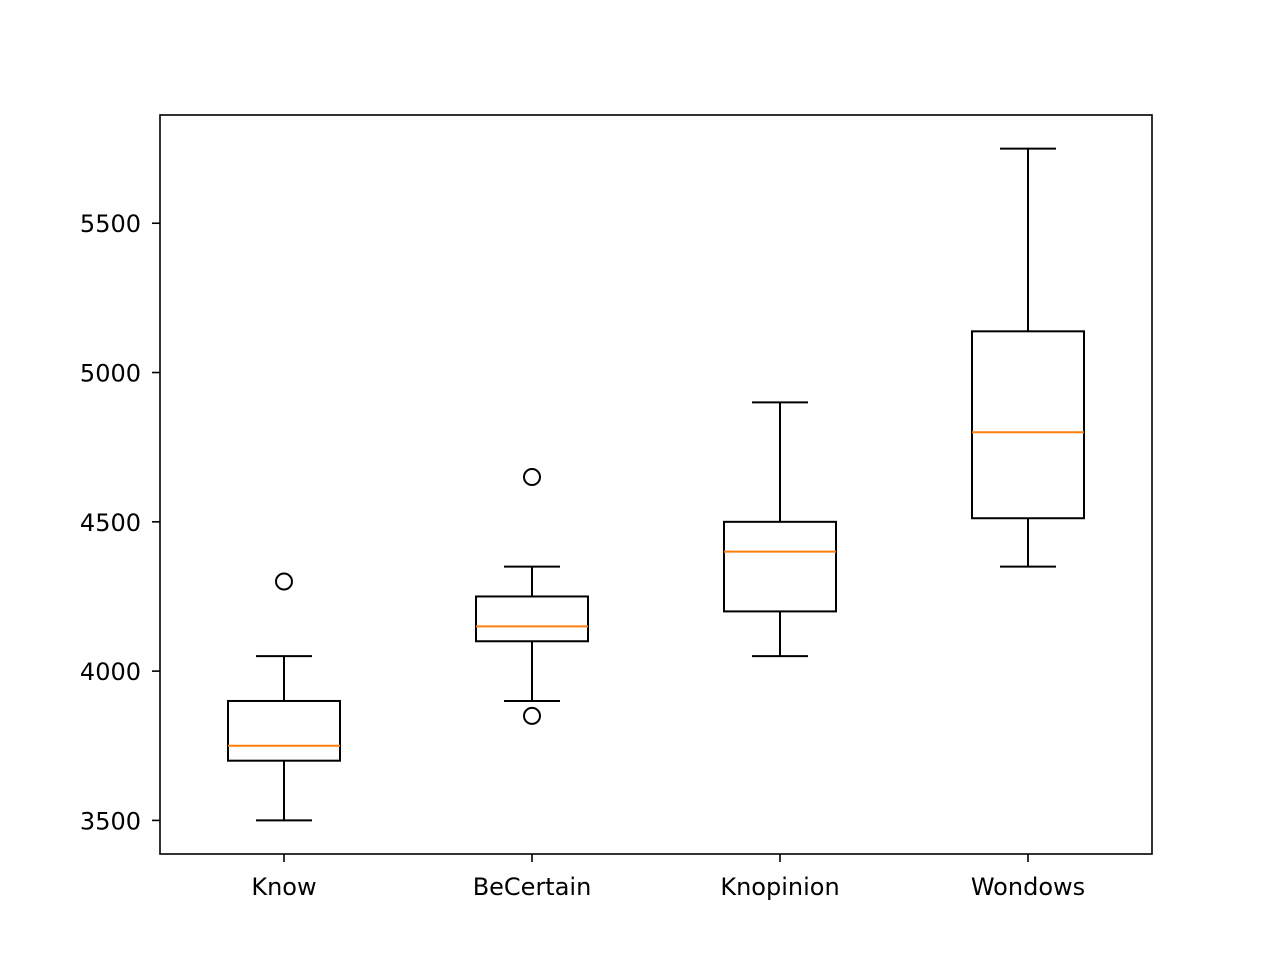 The width and height of the screenshot is (1280, 960). Describe the element at coordinates (110, 821) in the screenshot. I see `y-tick-label: 3500` at that location.